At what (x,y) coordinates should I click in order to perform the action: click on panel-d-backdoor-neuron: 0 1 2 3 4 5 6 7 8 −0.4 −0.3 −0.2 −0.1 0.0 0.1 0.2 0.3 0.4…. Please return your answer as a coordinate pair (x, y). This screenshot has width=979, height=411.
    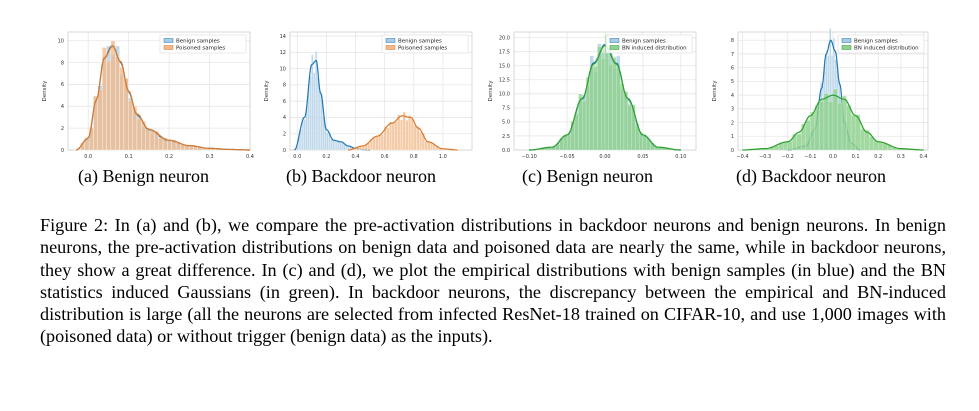
    Looking at the image, I should click on (824, 84).